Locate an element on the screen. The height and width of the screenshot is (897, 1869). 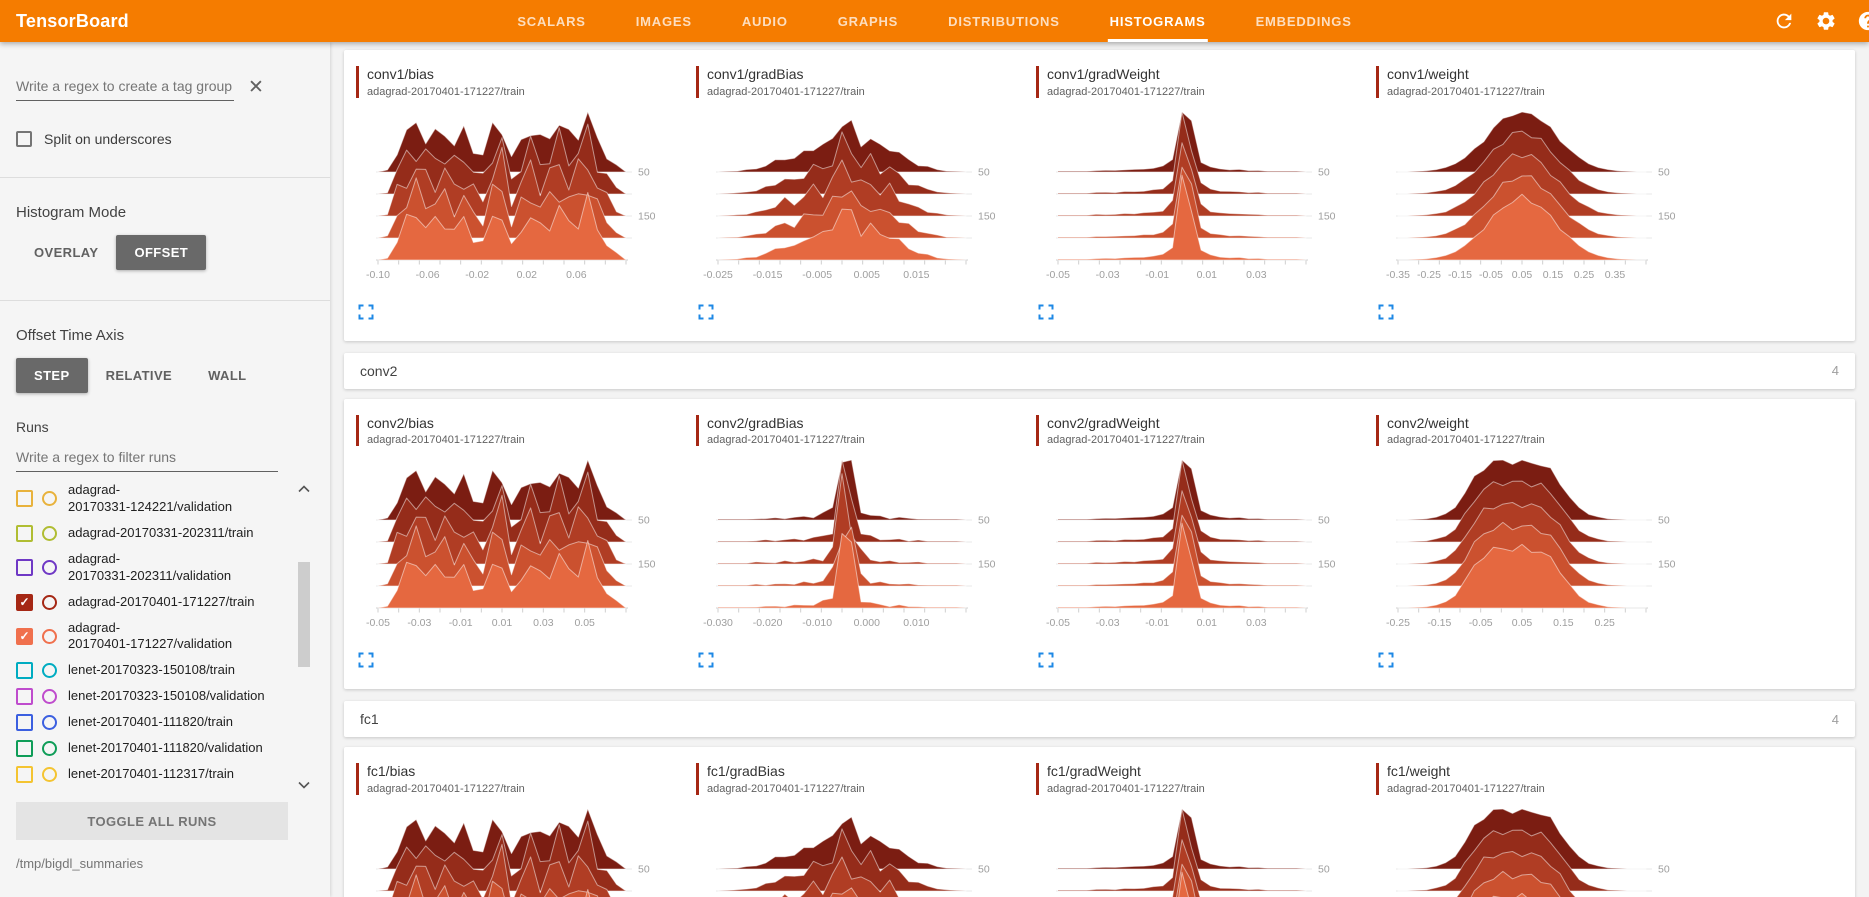
x-axis-tick-label: 0.015 is located at coordinates (916, 275).